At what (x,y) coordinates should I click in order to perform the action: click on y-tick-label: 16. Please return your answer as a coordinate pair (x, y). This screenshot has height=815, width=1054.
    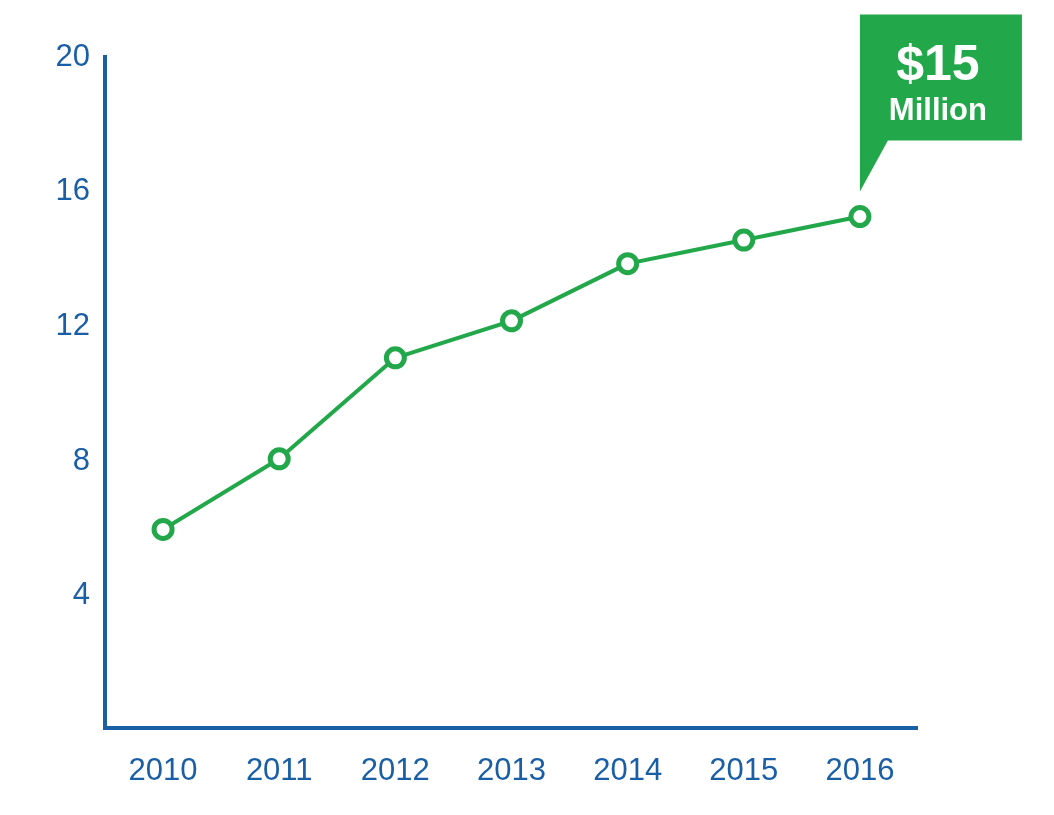
    Looking at the image, I should click on (72, 190).